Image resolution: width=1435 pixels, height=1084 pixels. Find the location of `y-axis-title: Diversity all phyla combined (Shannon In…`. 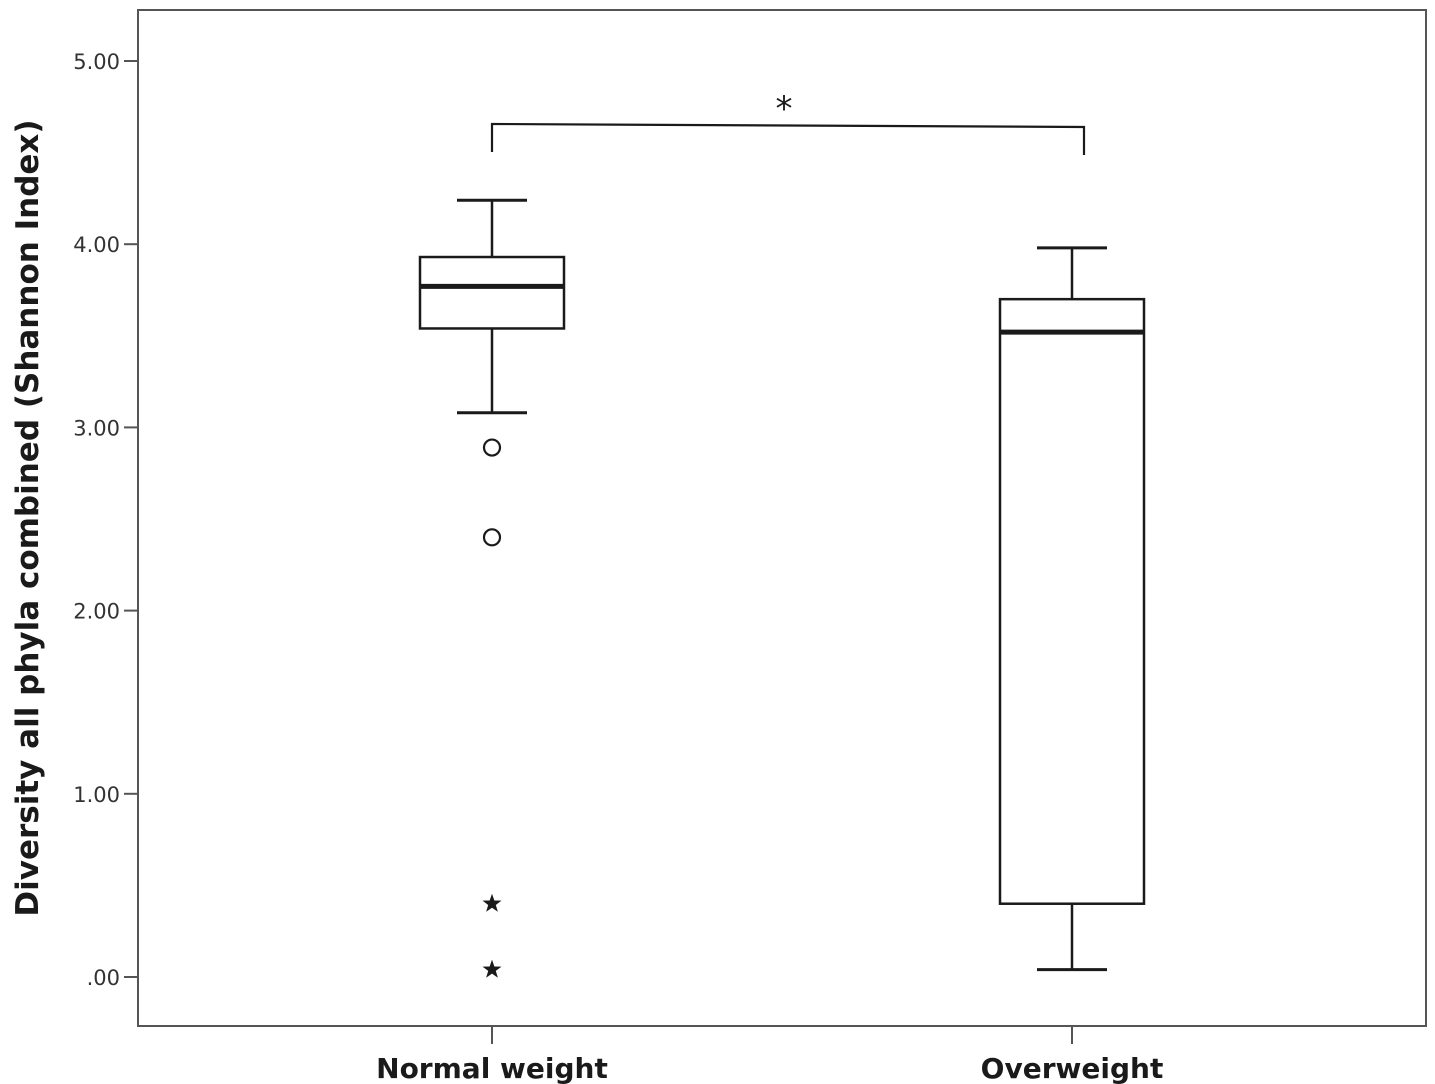

y-axis-title: Diversity all phyla combined (Shannon In… is located at coordinates (28, 517).